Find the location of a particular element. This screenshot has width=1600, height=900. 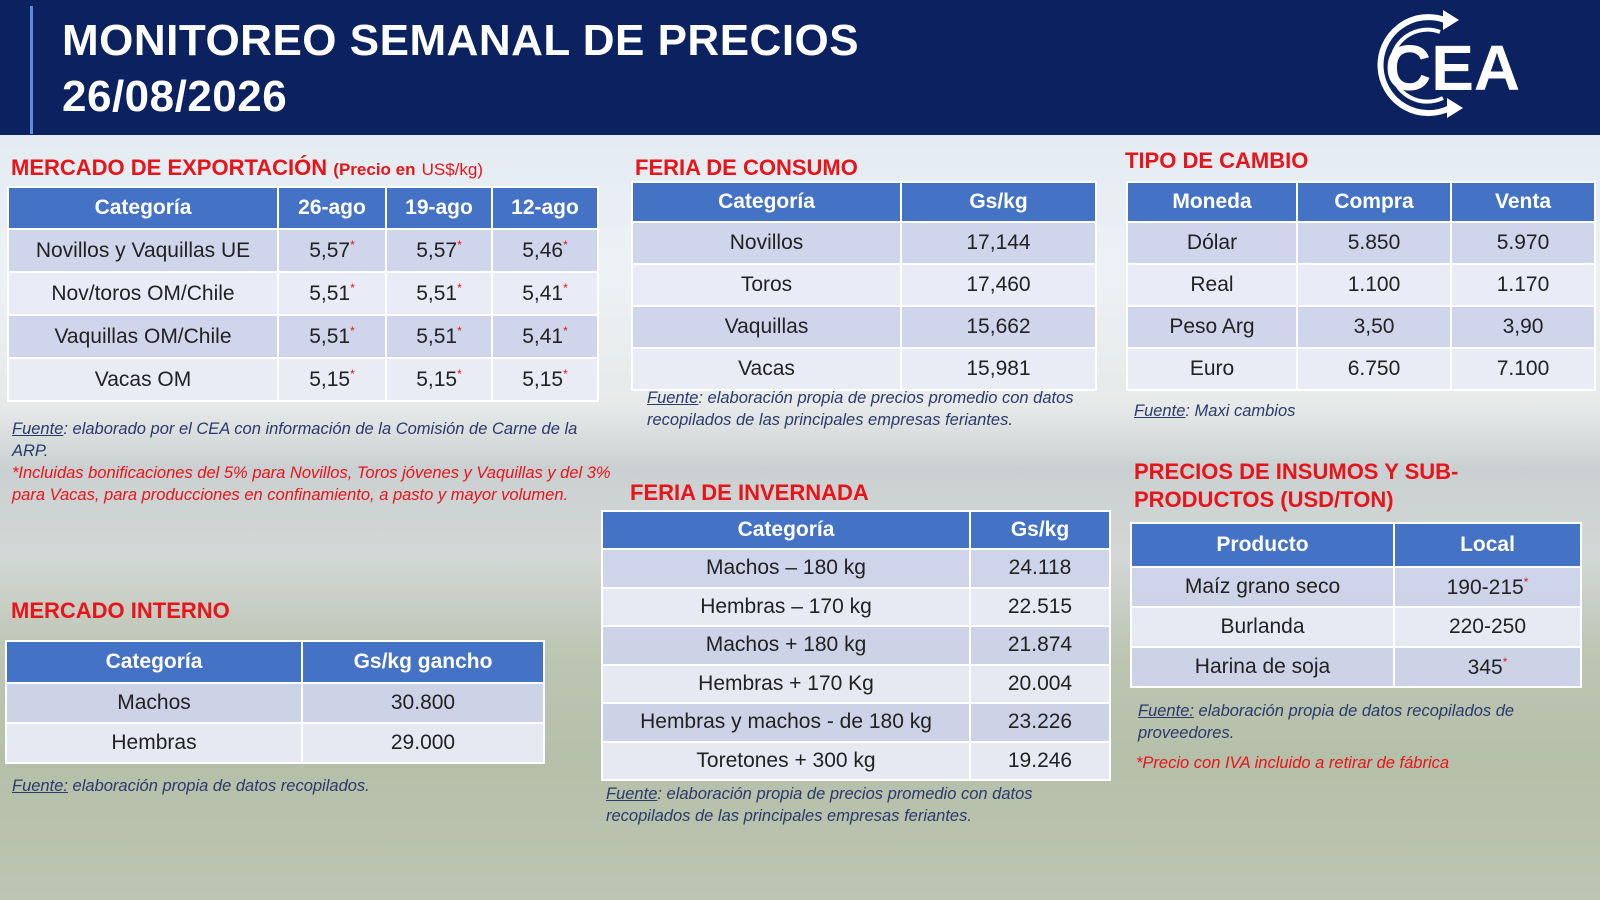

table-row: Nov/toros OM/Chile 5,51* 5,51* 5,41* is located at coordinates (303, 293).